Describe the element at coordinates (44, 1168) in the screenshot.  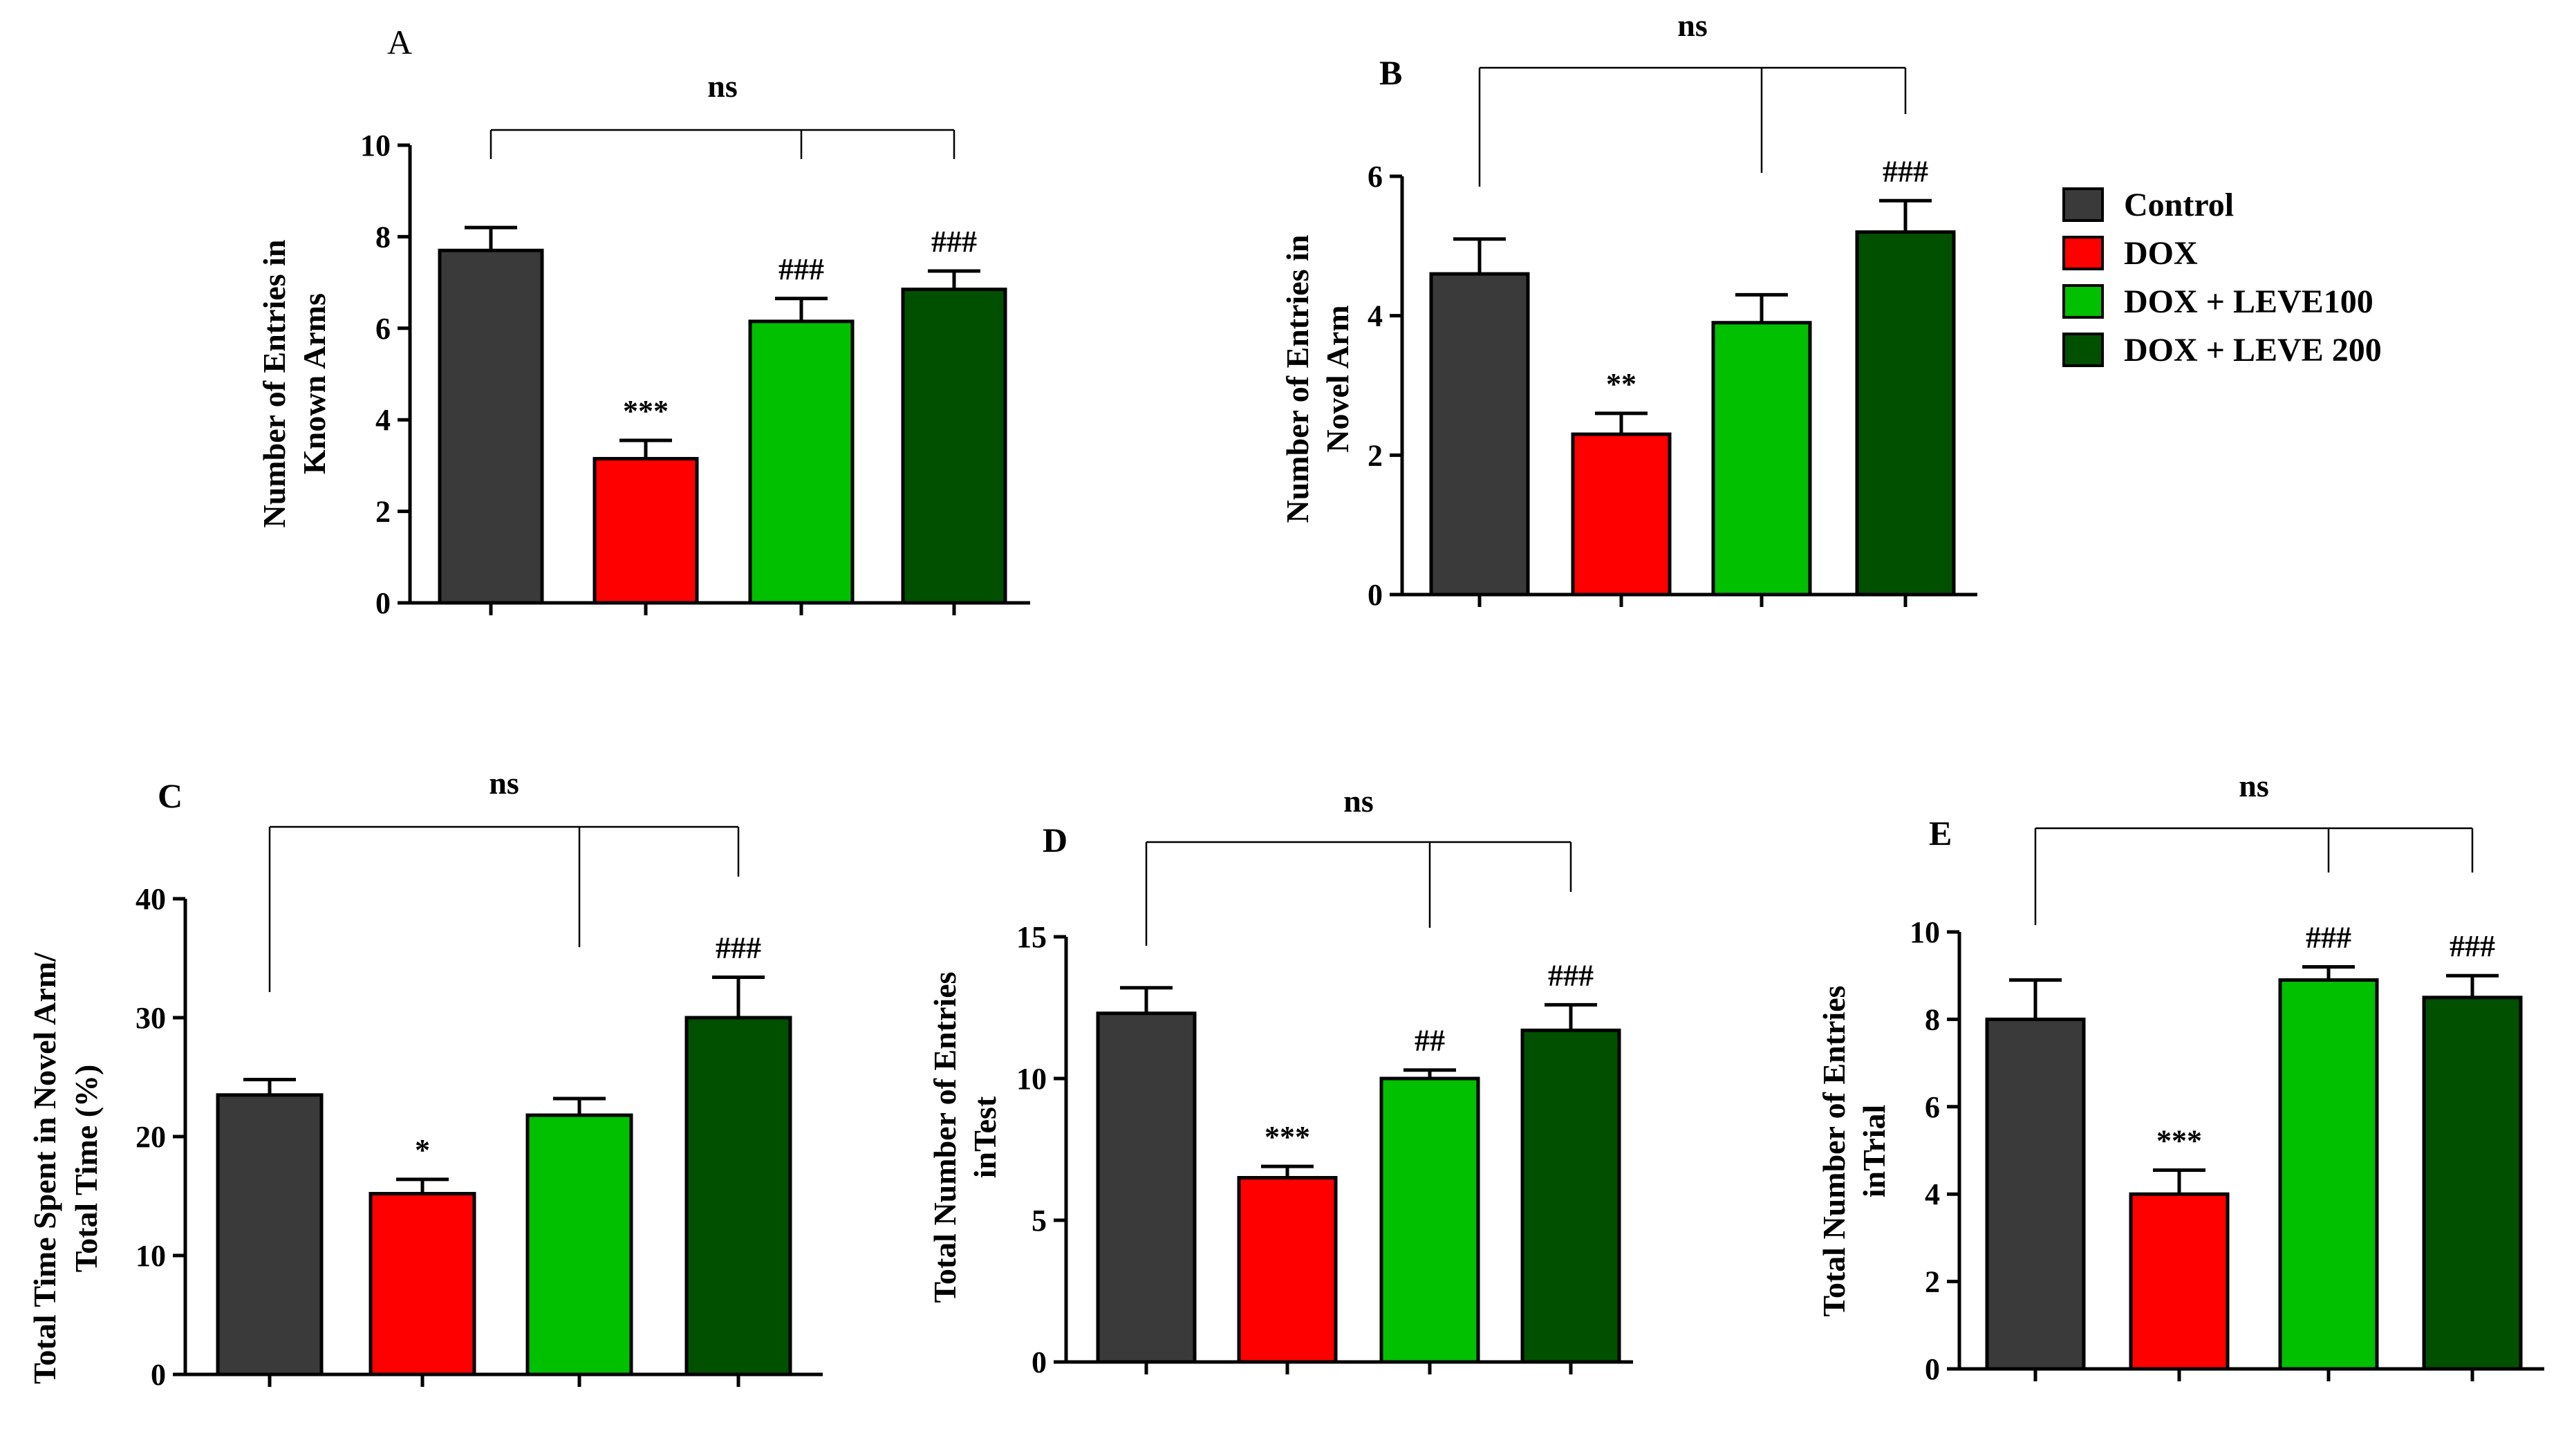
I see `y-axis-label-line1: Total Time Spent in Novel Arm/` at that location.